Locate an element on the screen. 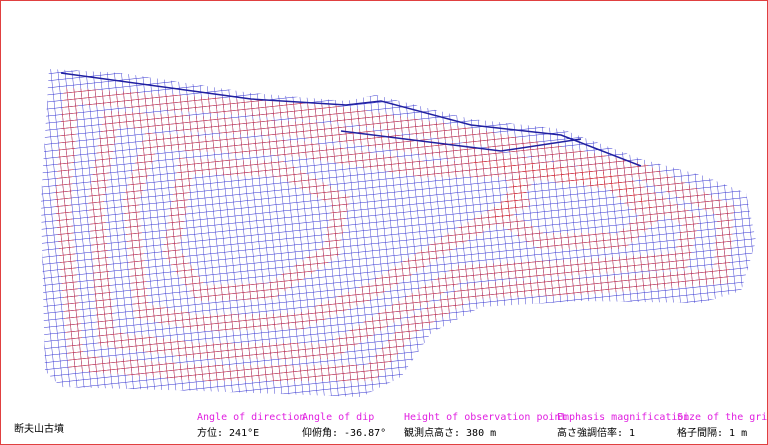 The width and height of the screenshot is (768, 445). parameter-label: Height of observation point is located at coordinates (485, 417).